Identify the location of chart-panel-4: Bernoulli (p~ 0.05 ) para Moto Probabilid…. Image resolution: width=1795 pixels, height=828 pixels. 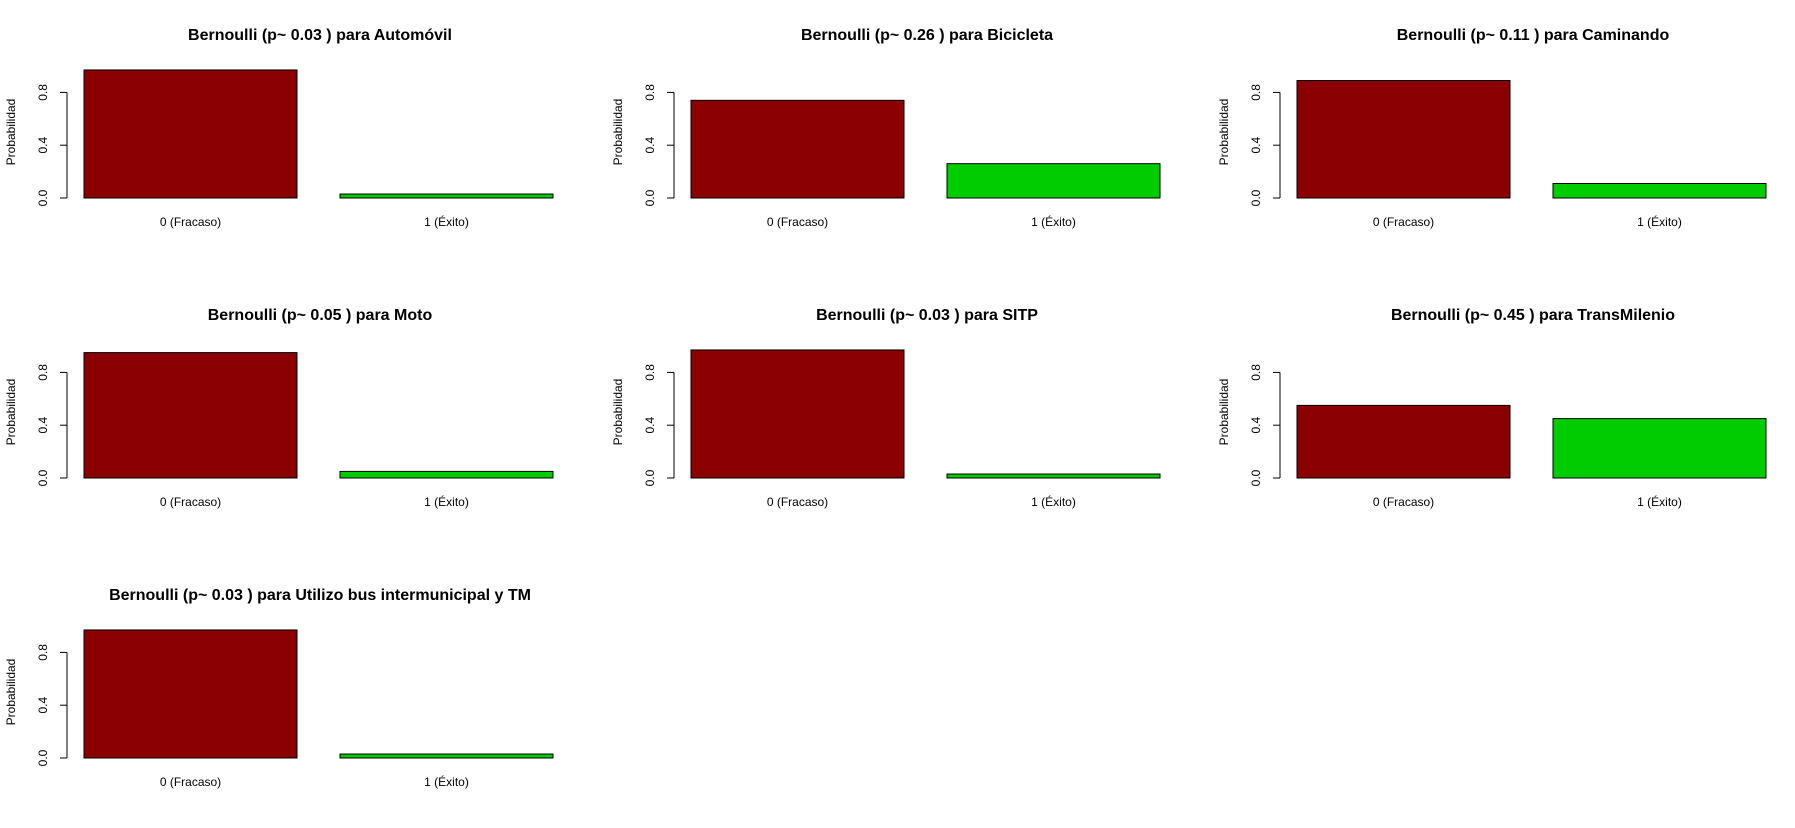
(279, 408).